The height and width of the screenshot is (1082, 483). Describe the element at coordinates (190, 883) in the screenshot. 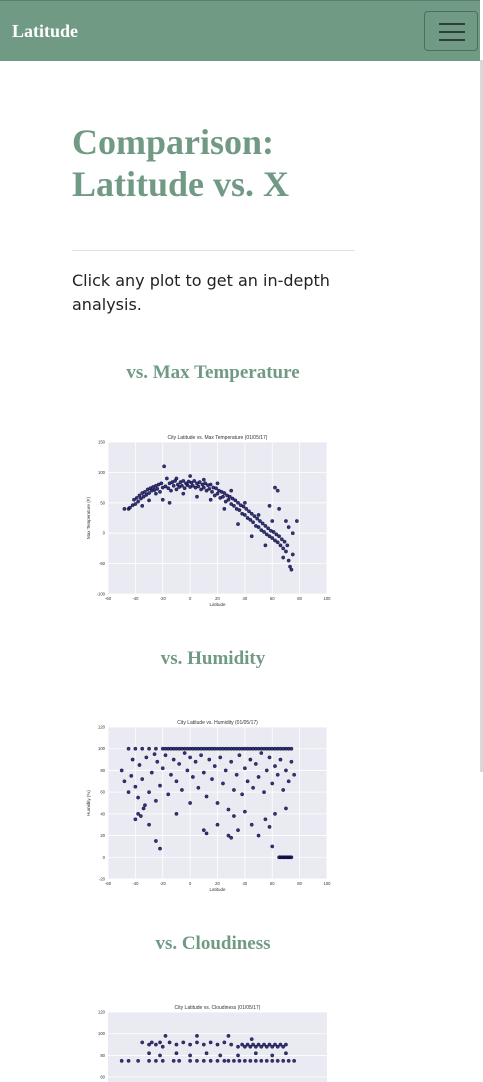

I see `x-tick-label: 0` at that location.